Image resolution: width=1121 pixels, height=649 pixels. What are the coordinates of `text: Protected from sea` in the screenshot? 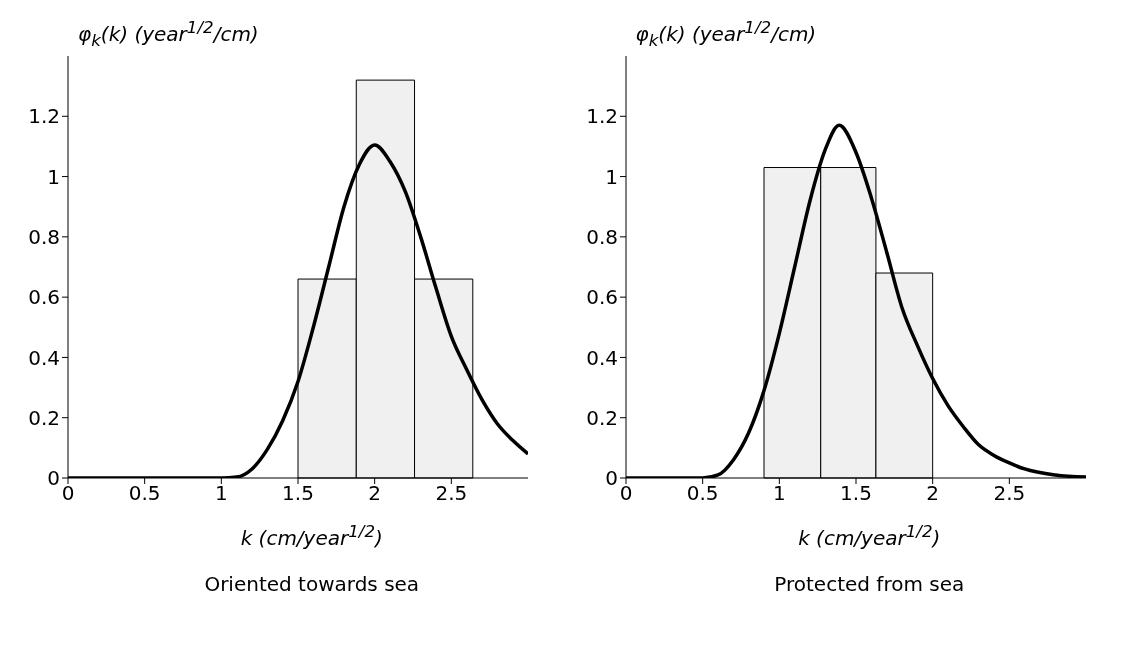 It's located at (869, 583).